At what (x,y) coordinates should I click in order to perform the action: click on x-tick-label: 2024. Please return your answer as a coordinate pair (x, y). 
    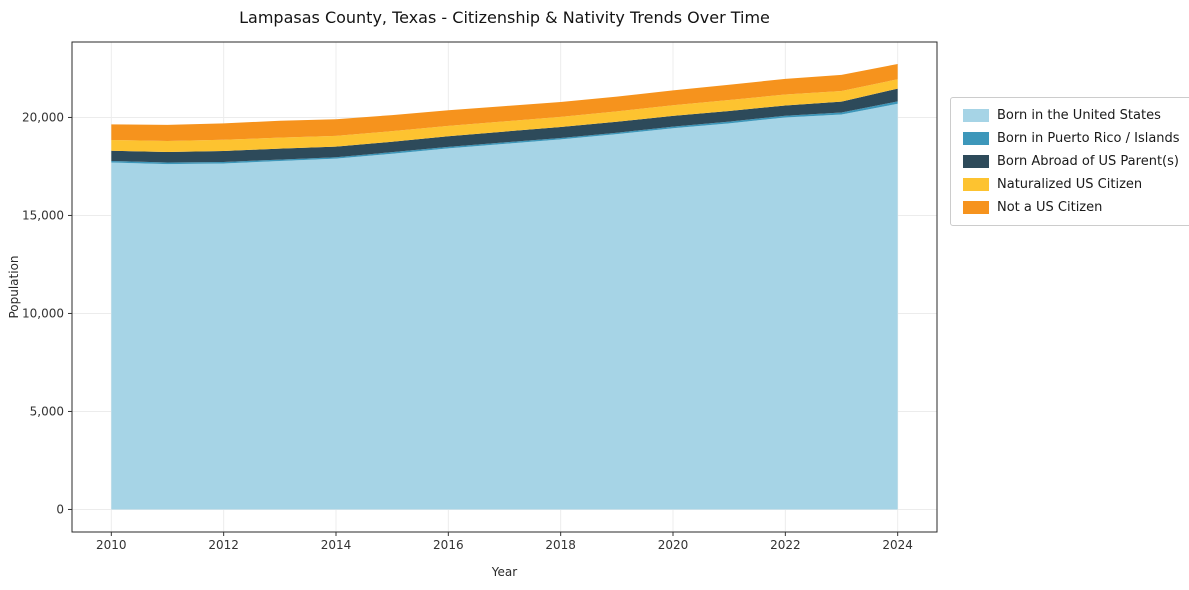
    Looking at the image, I should click on (897, 545).